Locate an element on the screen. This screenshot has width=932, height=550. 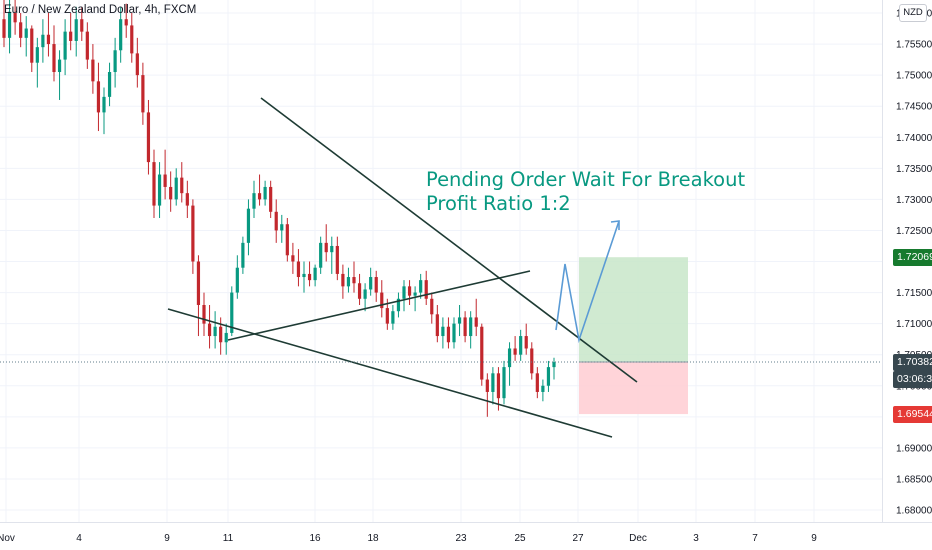
price-tick-label: 1.75500 is located at coordinates (914, 45).